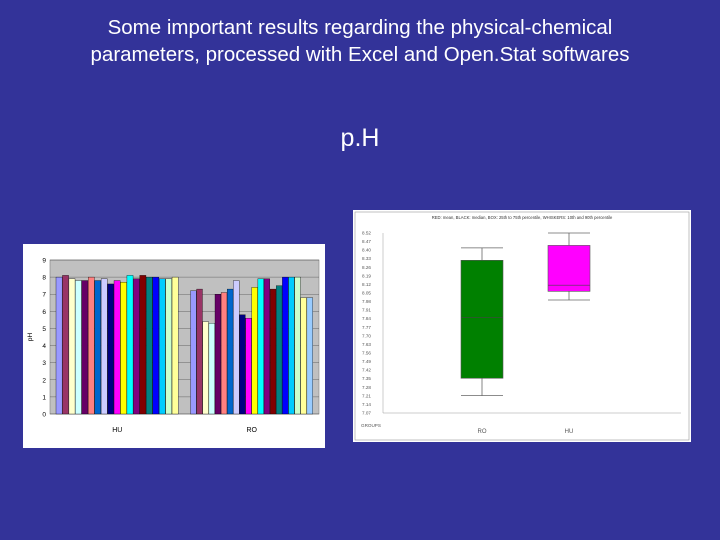 The image size is (720, 540). Describe the element at coordinates (366, 267) in the screenshot. I see `box-y-tick-label: 8.26` at that location.